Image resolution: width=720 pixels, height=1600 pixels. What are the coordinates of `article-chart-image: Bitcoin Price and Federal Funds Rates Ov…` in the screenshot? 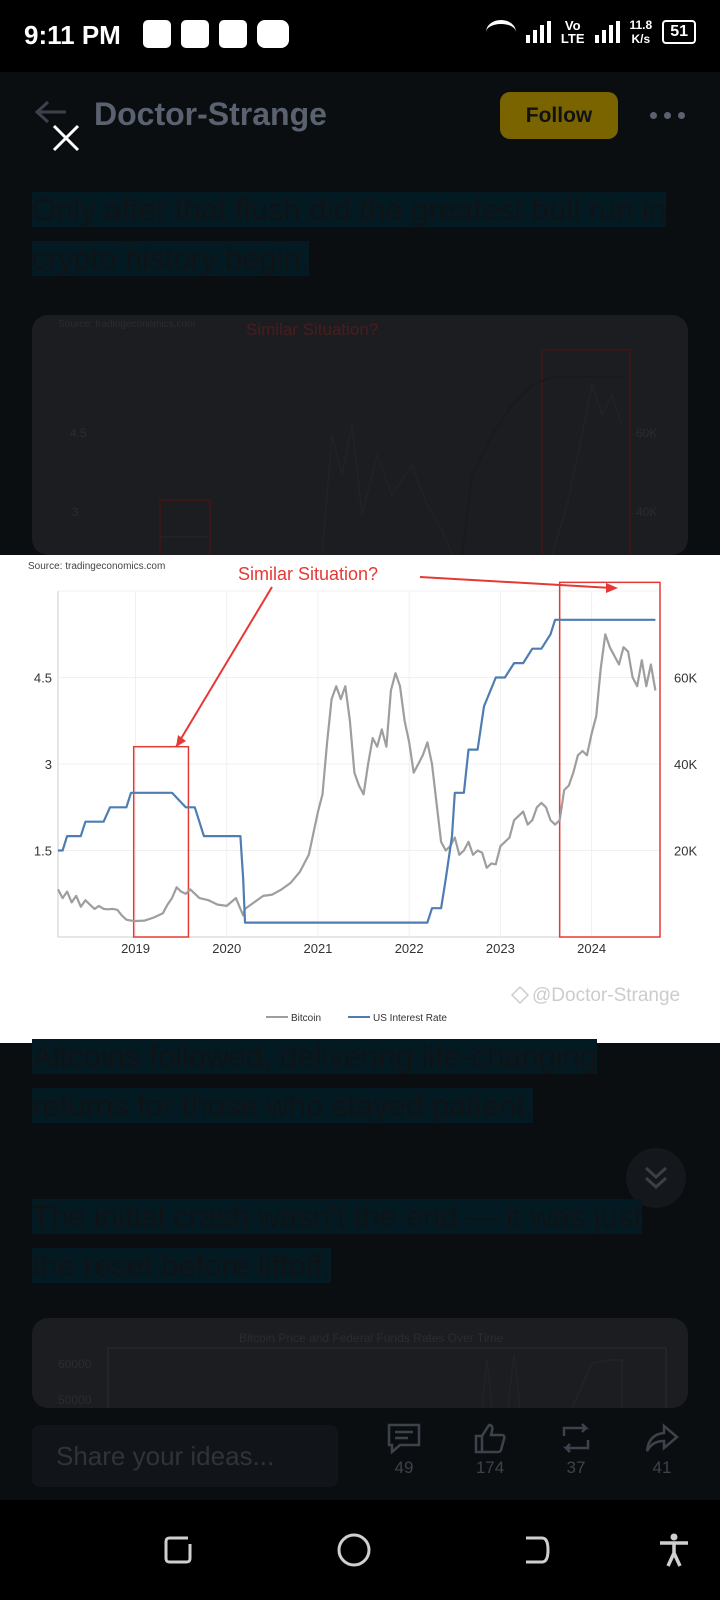 It's located at (360, 1363).